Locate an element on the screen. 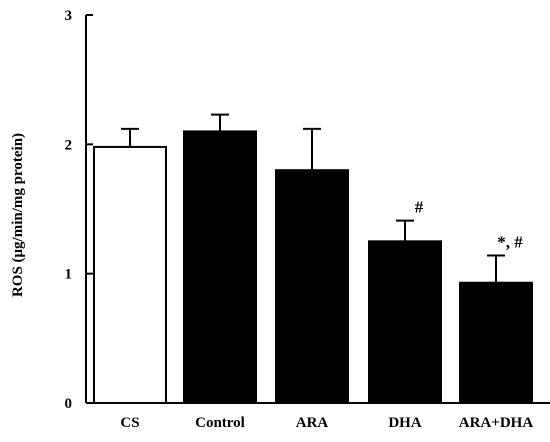  y-tick-label: 3 is located at coordinates (69, 16).